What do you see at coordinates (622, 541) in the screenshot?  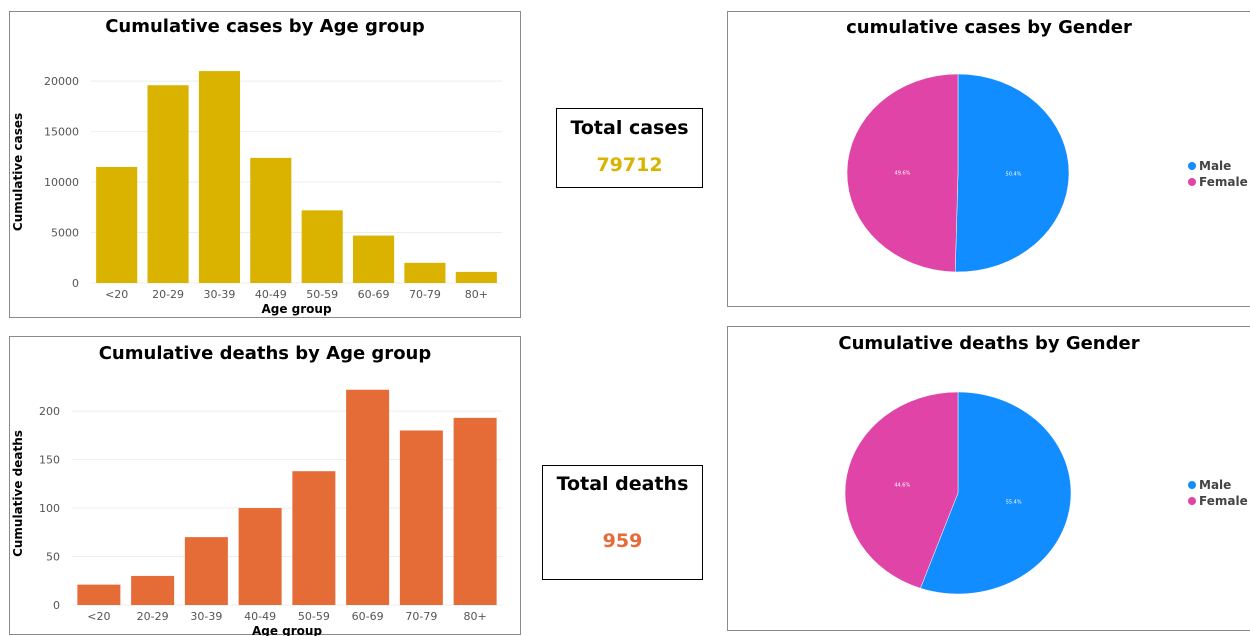 I see `total-deaths-value: 959` at bounding box center [622, 541].